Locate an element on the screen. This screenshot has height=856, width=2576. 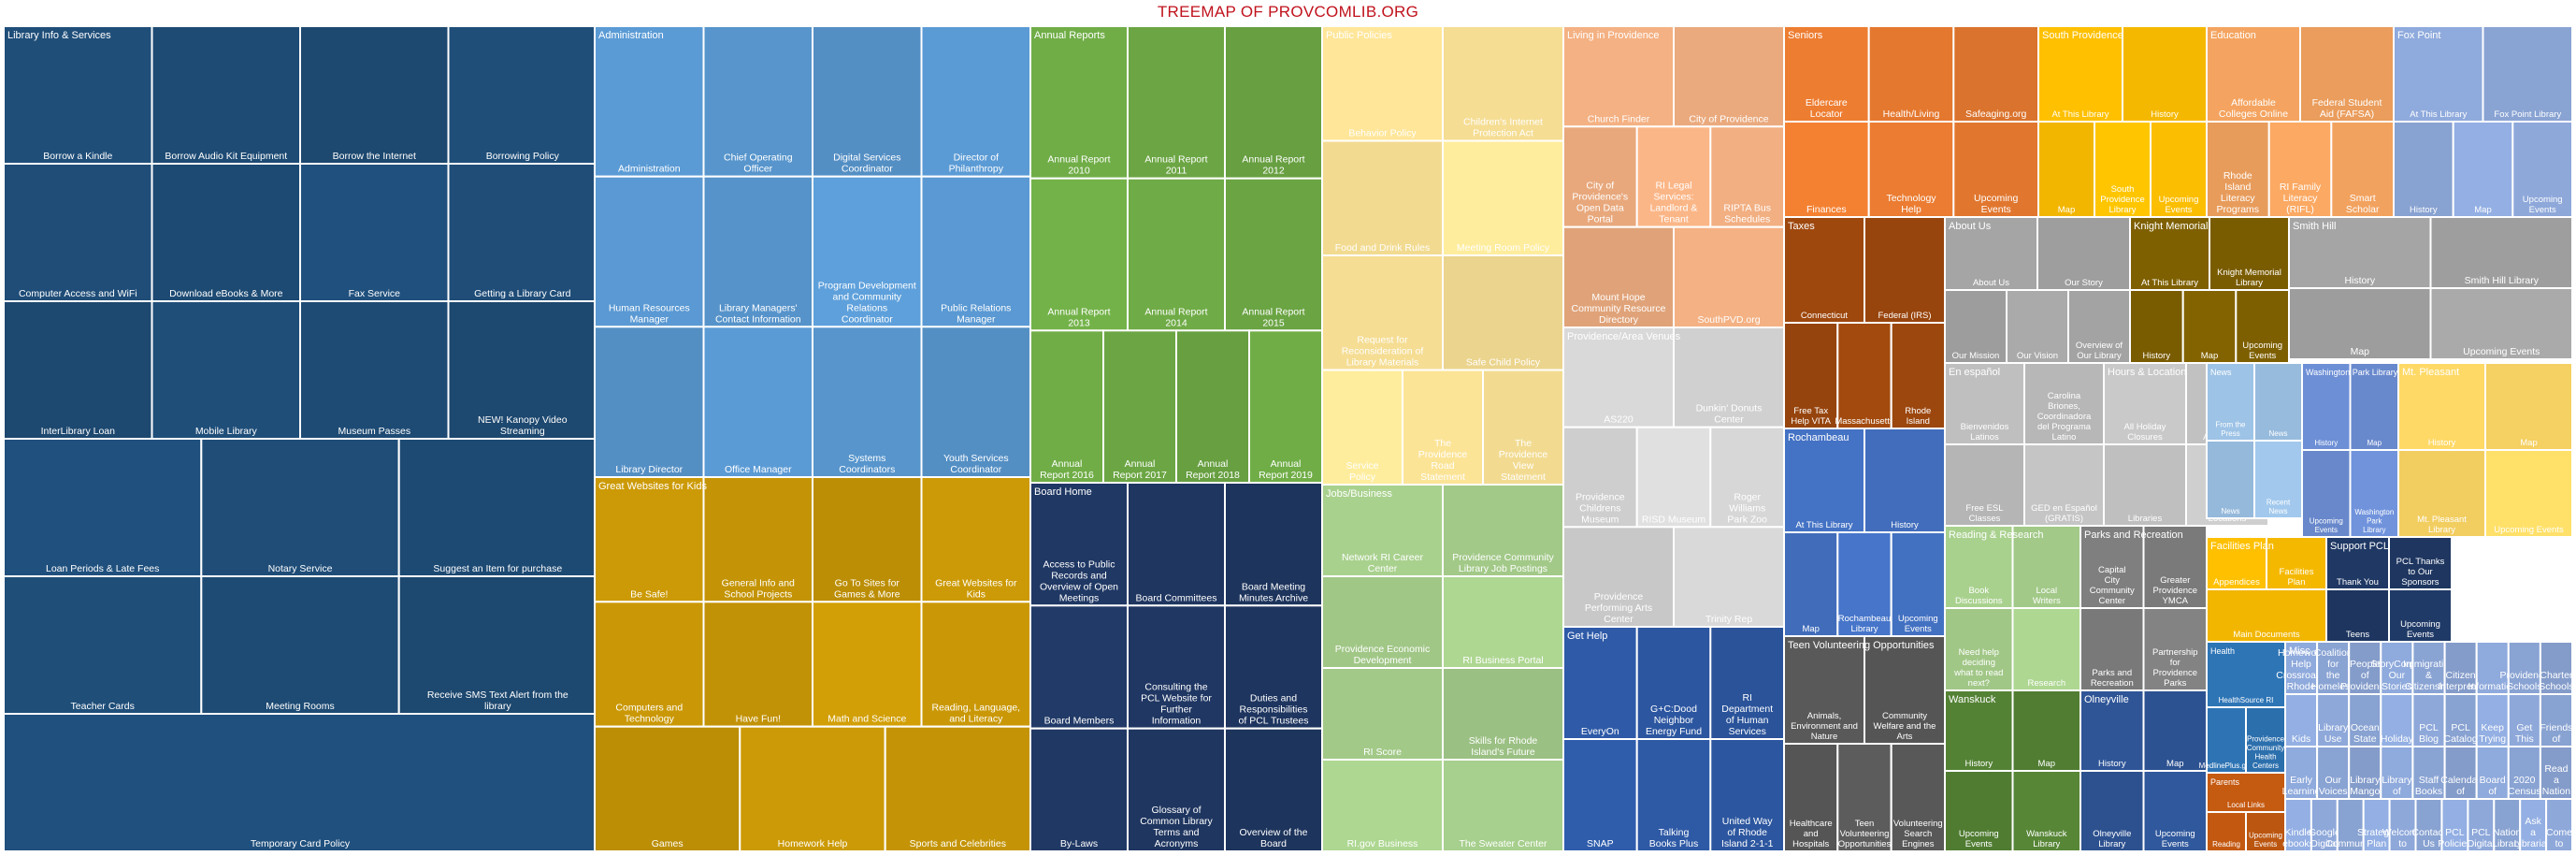
treemap-cell-suggest-an-item-for-purchase is located at coordinates (498, 507).